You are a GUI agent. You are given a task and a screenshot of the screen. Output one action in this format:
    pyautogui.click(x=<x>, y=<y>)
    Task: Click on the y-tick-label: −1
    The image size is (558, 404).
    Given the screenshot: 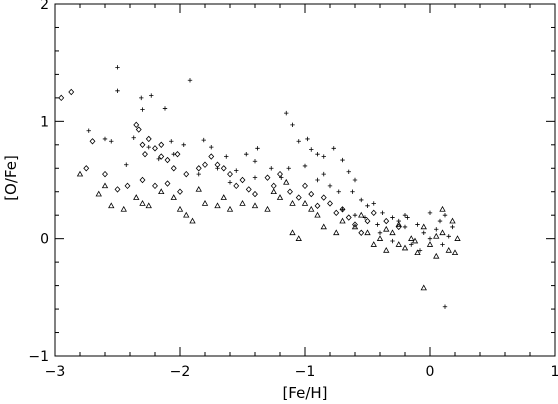 What is the action you would take?
    pyautogui.click(x=38, y=357)
    